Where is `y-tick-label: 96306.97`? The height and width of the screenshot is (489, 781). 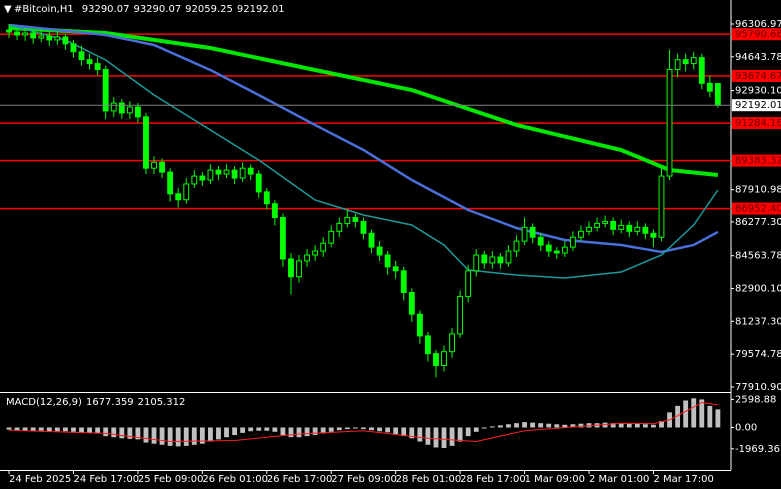 y-tick-label: 96306.97 is located at coordinates (758, 24).